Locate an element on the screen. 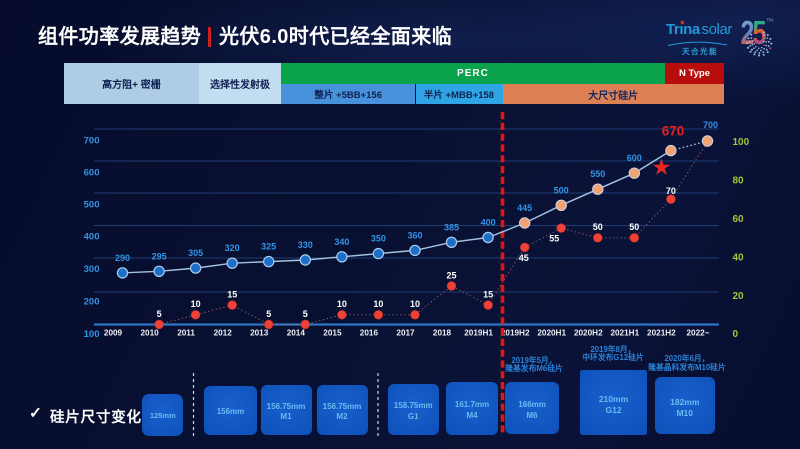 The image size is (800, 449). svg-text: 2020H2 is located at coordinates (588, 333).